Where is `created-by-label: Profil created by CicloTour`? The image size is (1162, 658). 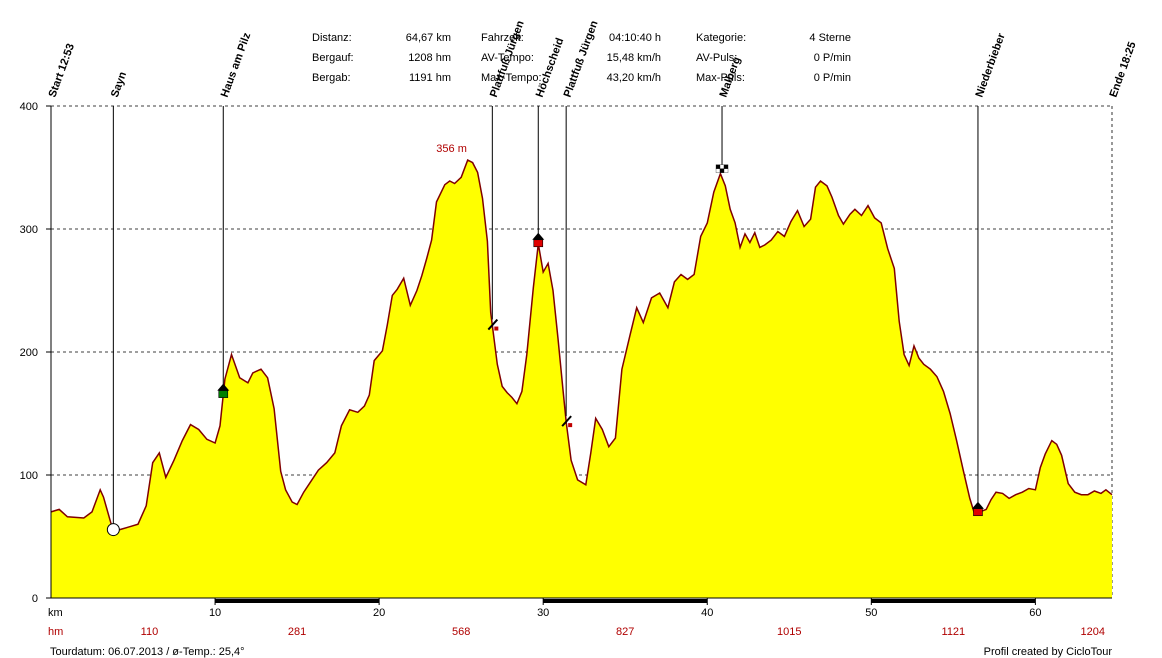 created-by-label: Profil created by CicloTour is located at coordinates (1048, 652).